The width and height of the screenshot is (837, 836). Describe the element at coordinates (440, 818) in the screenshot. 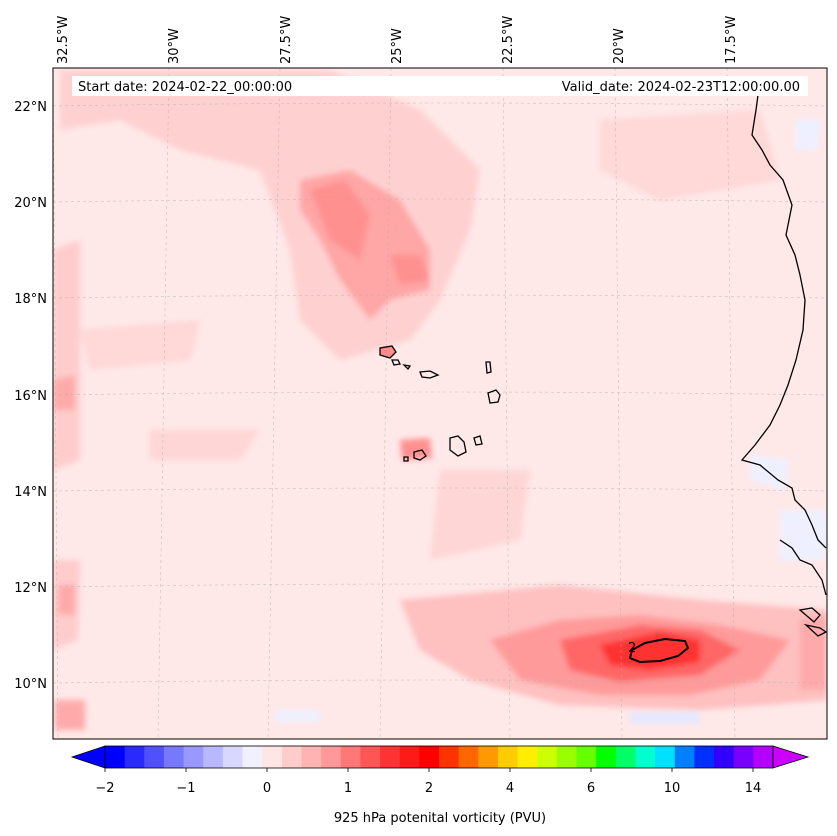

I see `colorbar-label: 925 hPa potenital vorticity (PVU)` at that location.